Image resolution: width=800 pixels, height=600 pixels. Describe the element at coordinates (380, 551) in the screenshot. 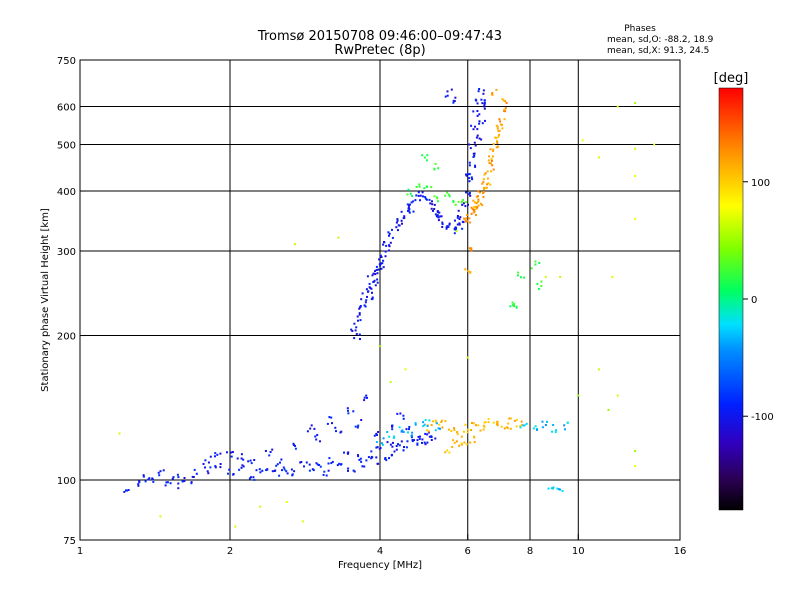

I see `x-tick-label: 4` at that location.